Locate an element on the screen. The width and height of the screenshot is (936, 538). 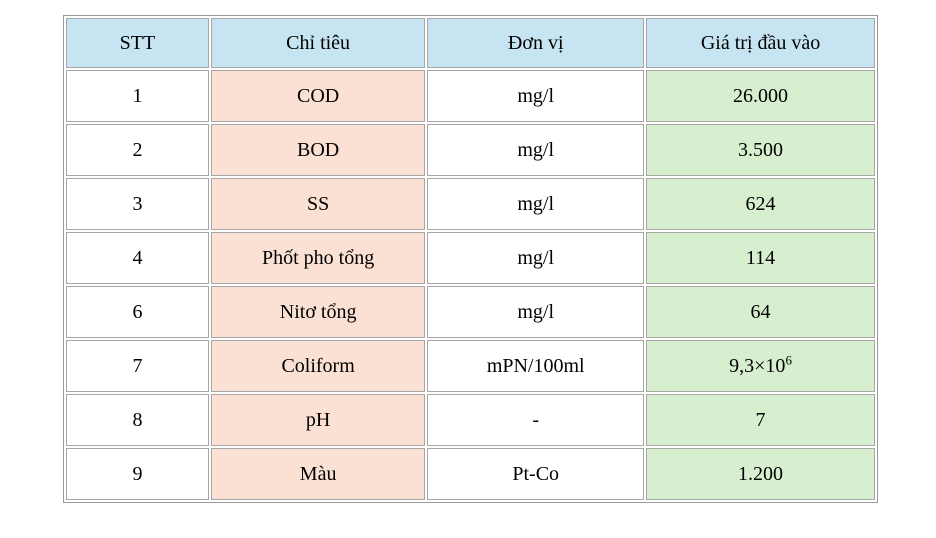
header-row: STT Chỉ tiêu Đơn vị Giá trị đầu vào is located at coordinates (470, 43).